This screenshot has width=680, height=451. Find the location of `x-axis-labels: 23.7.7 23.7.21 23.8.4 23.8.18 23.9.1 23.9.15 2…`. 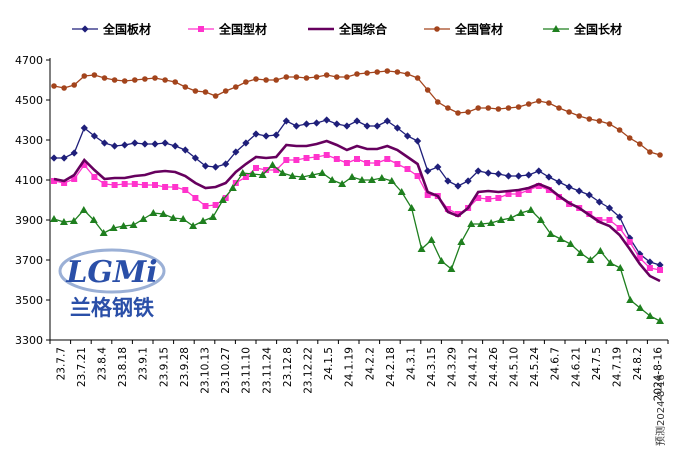

x-axis-labels: 23.7.7 23.7.21 23.8.4 23.8.18 23.9.1 23.9.15 2… is located at coordinates (359, 374).